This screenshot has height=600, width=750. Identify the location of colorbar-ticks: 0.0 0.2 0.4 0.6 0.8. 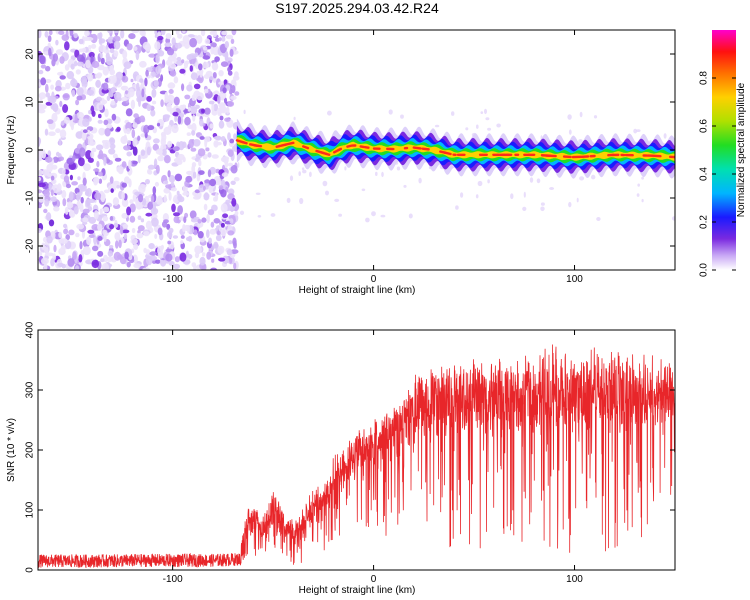
(717, 174).